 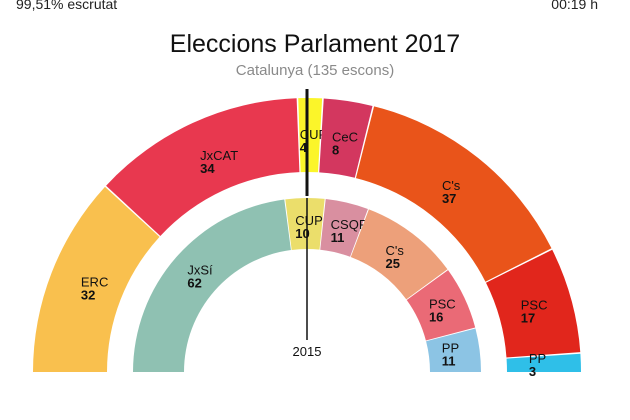 I want to click on party-label-2017-psc: PSC, so click(x=534, y=305).